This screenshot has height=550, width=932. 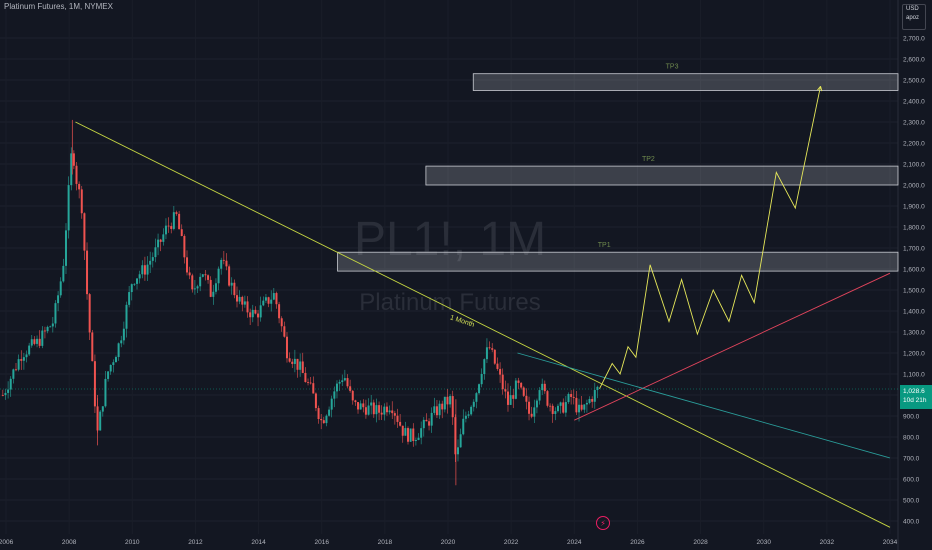 What do you see at coordinates (914, 17) in the screenshot?
I see `currency-button: USD apoz` at bounding box center [914, 17].